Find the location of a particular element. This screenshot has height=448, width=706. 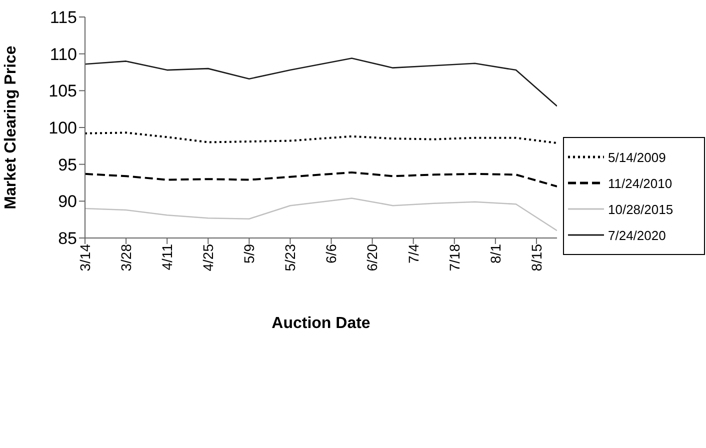

y-tick-label: 85 is located at coordinates (67, 238).